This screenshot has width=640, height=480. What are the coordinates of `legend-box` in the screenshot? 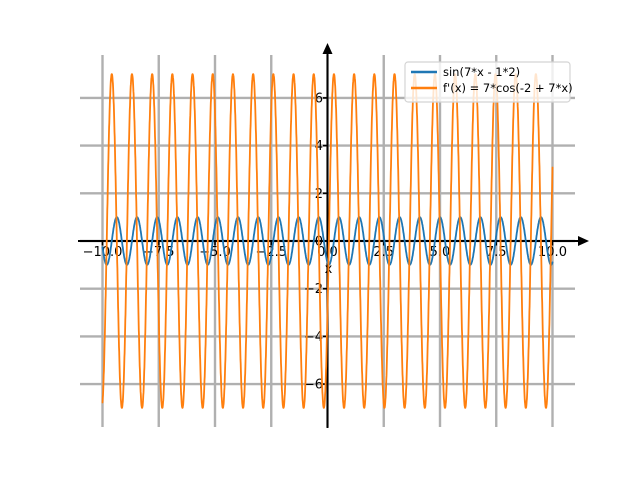 It's located at (487, 82).